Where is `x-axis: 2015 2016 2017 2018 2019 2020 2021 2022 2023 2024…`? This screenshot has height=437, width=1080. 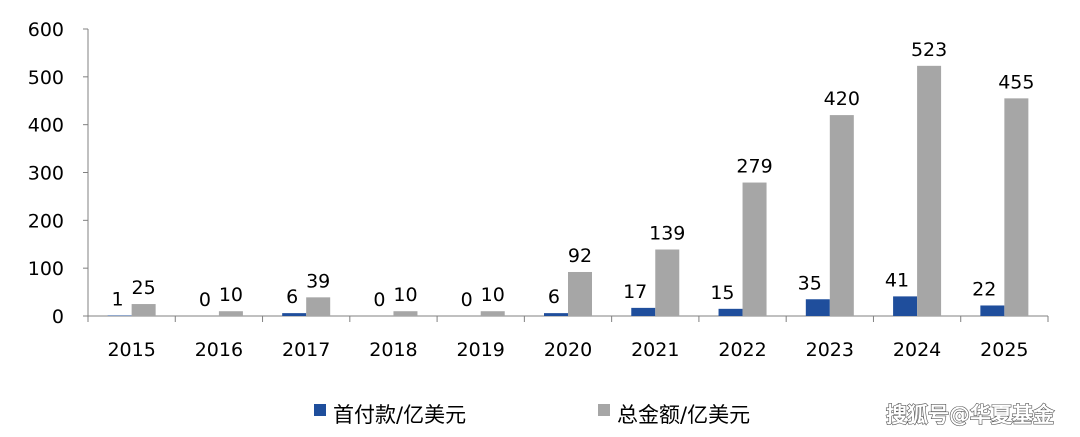 x-axis: 2015 2016 2017 2018 2019 2020 2021 2022 2023 2024… is located at coordinates (568, 338).